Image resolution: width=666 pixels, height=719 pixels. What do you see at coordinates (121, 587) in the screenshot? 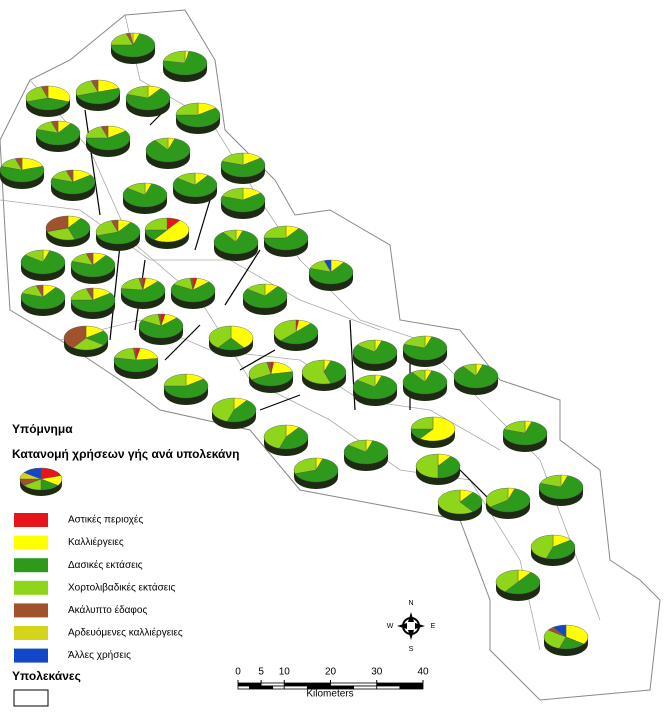
I see `legend-label: Χορτολιβαδικές εκτάσεις` at bounding box center [121, 587].